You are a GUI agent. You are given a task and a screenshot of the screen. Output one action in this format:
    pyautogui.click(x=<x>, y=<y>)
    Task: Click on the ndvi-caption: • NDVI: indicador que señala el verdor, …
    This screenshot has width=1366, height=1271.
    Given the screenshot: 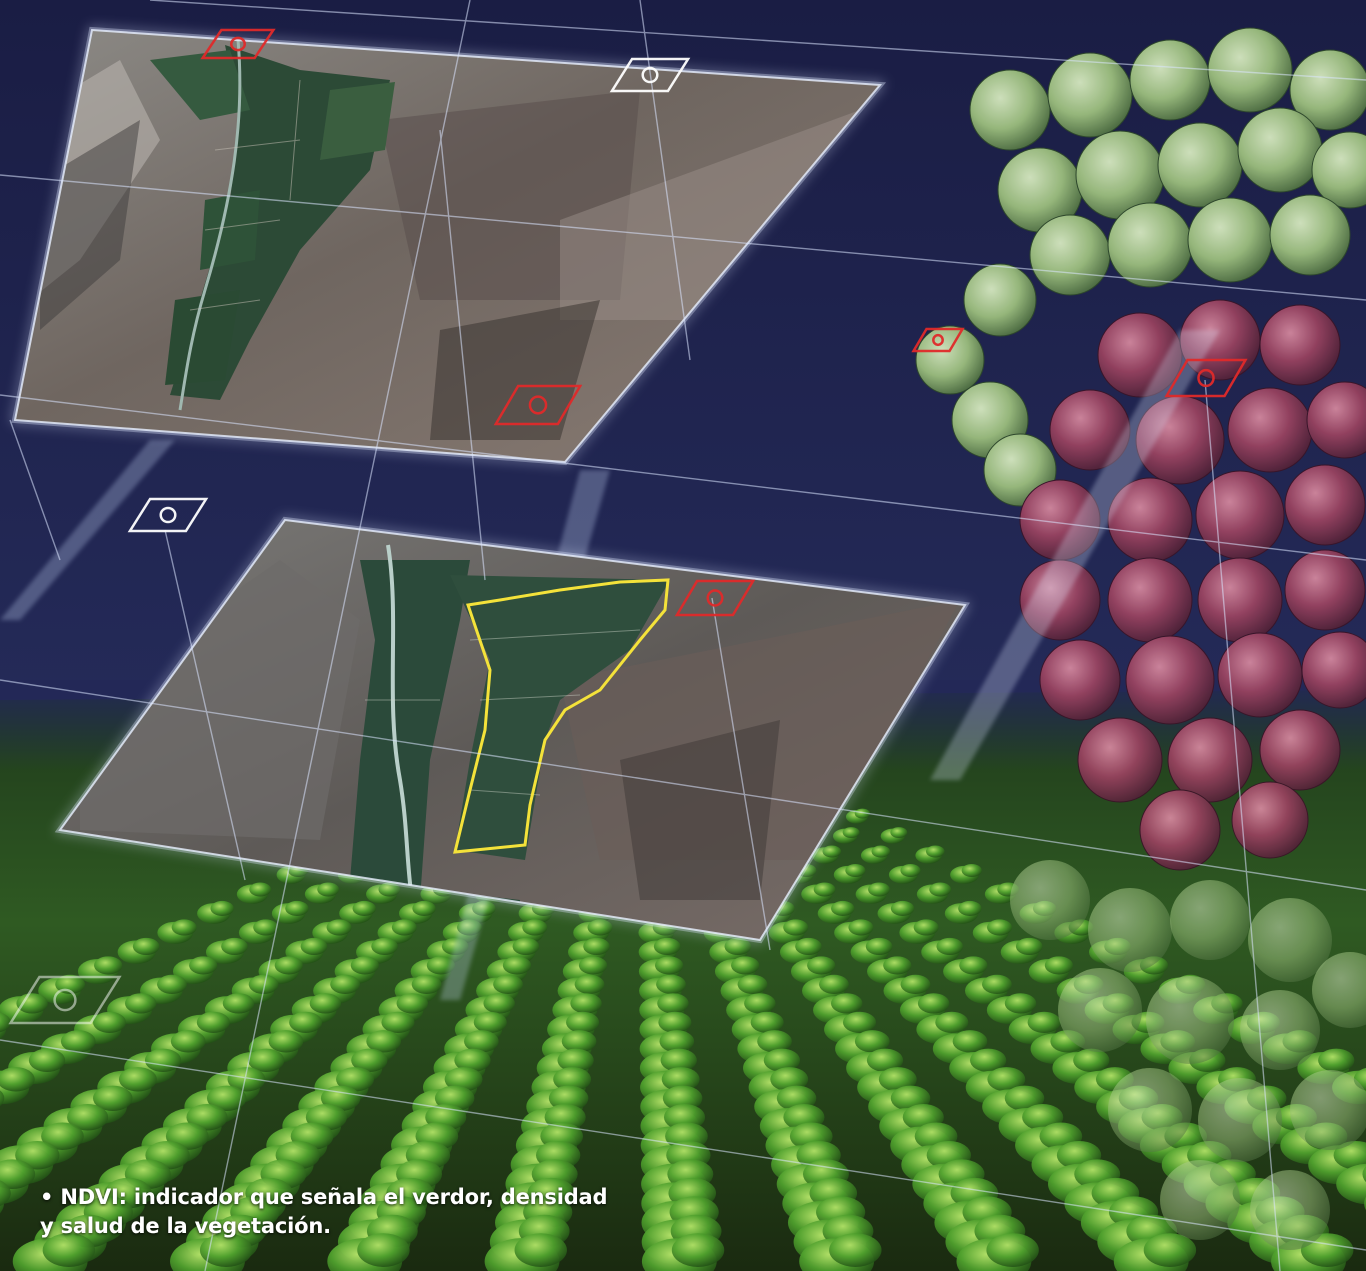 What is the action you would take?
    pyautogui.click(x=360, y=1212)
    